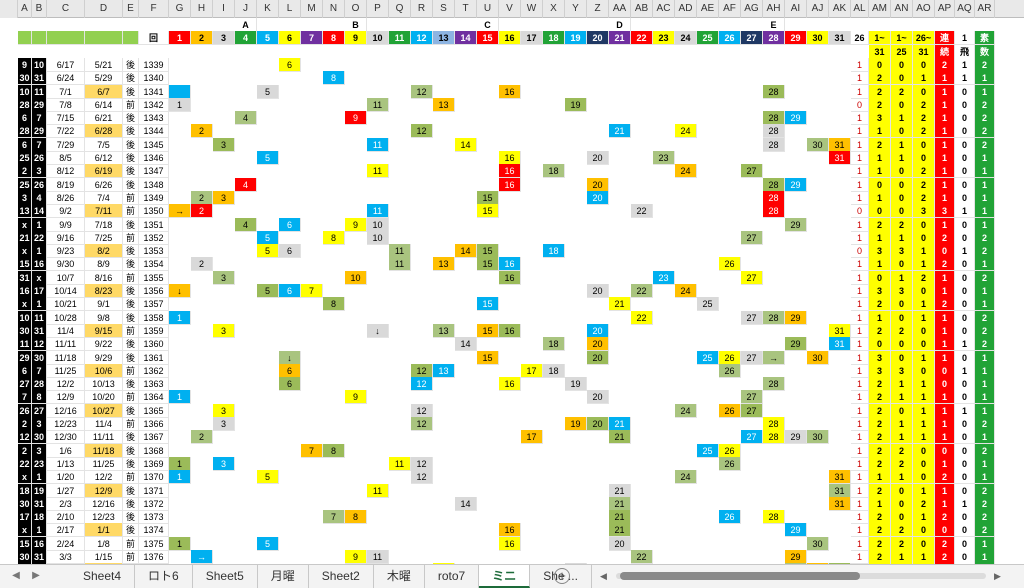 The height and width of the screenshot is (588, 1024). I want to click on hit-cell: 22, so click(642, 557).